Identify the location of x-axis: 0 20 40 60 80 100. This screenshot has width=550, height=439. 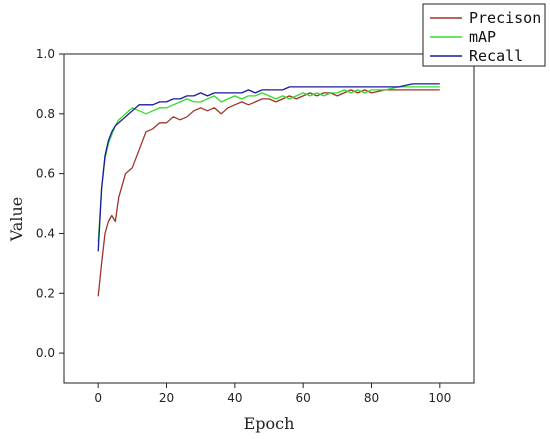
(272, 394).